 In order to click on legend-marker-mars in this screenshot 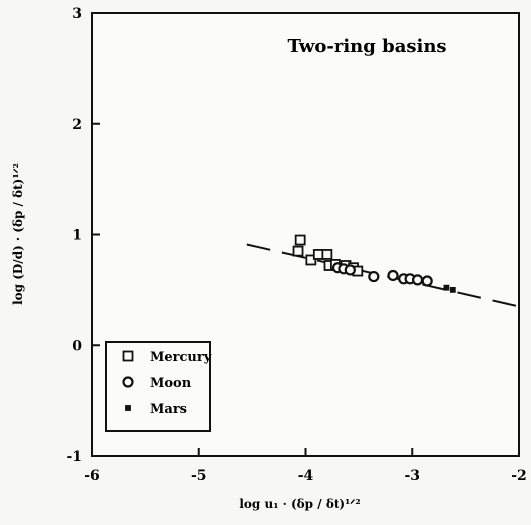, I will do `click(128, 408)`.